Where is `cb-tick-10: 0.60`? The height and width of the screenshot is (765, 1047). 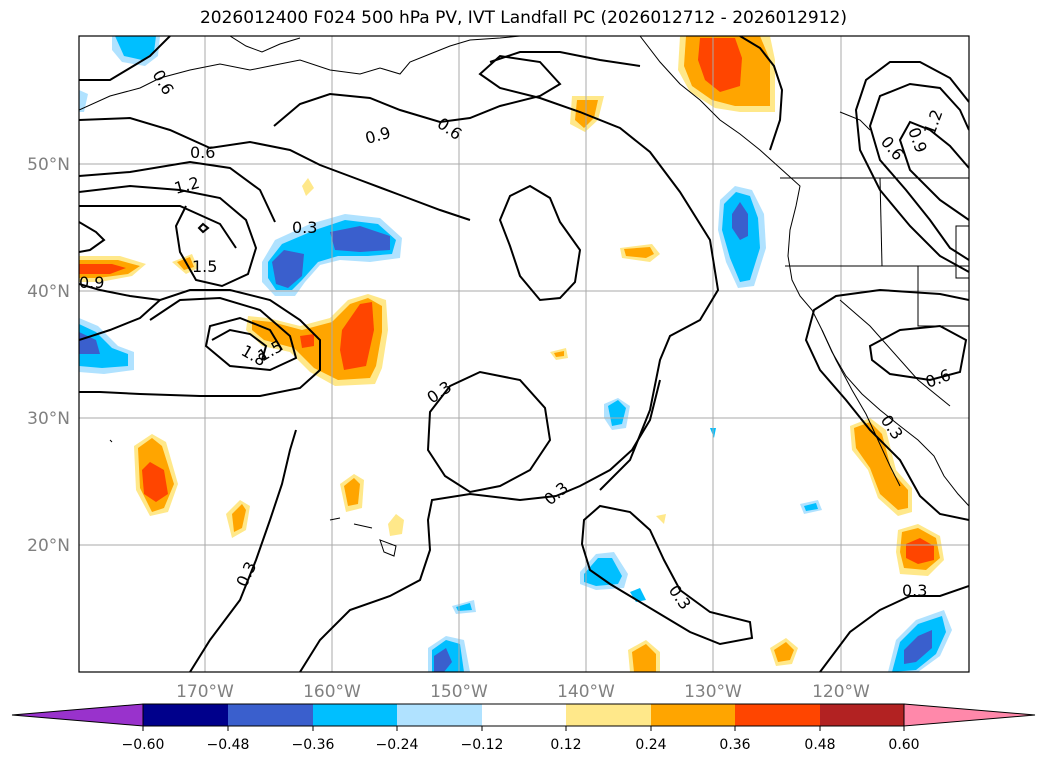
cb-tick-10: 0.60 is located at coordinates (903, 745).